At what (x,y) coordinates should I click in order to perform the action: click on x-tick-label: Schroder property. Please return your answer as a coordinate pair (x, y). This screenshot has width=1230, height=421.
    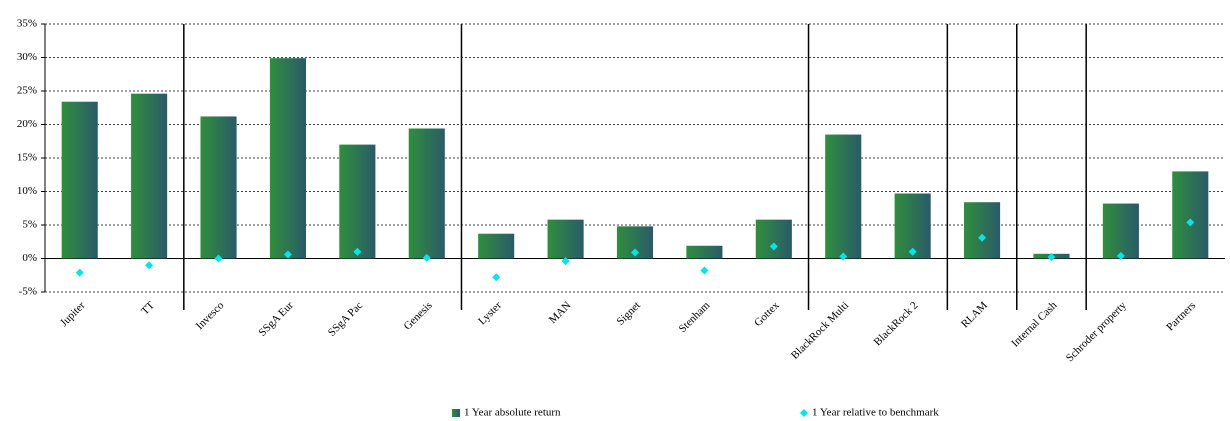
    Looking at the image, I should click on (1096, 331).